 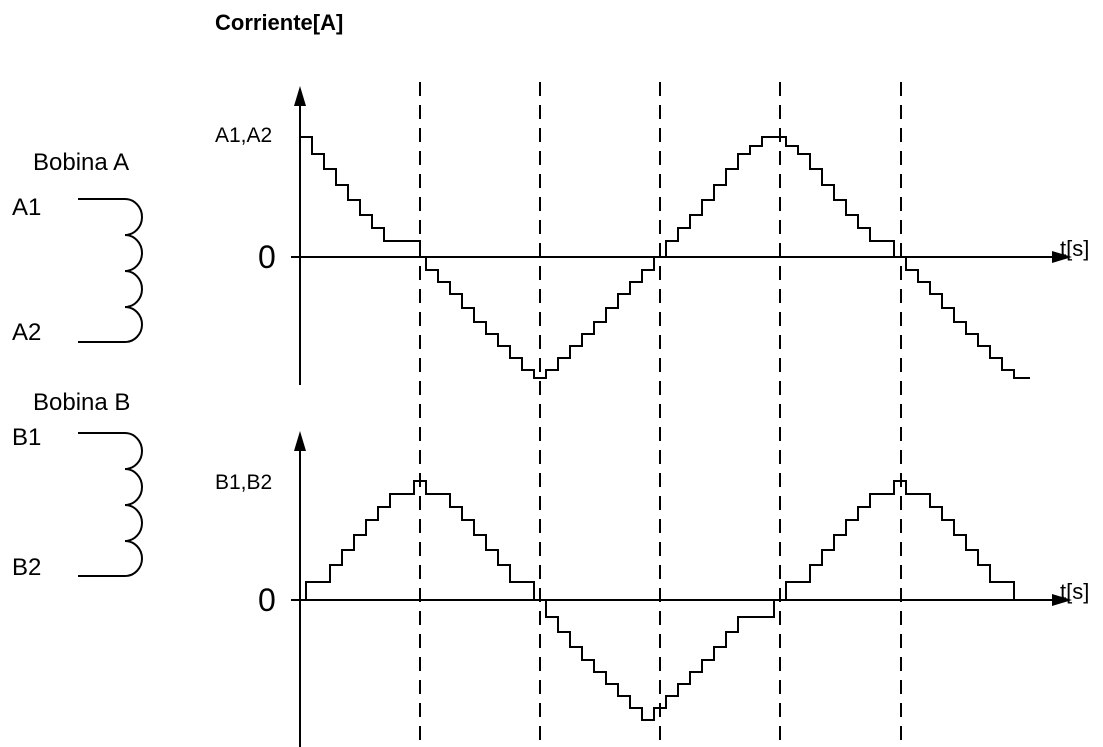 I want to click on plot-b-xlabel: t[s], so click(x=1074, y=591).